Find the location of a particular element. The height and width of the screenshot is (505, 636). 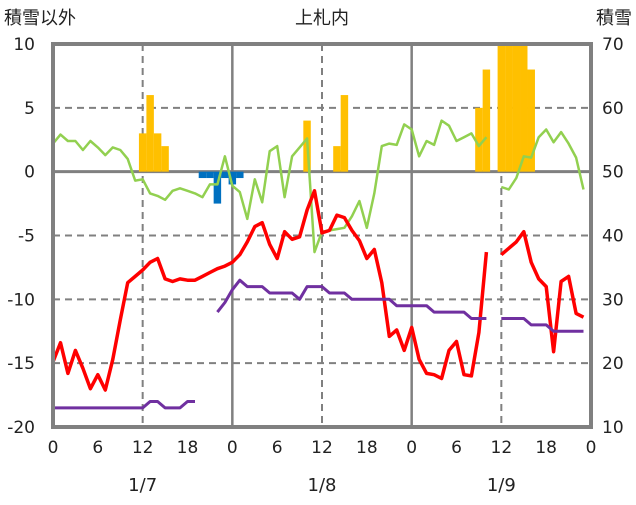

y-tick-left: 0 is located at coordinates (29, 173).